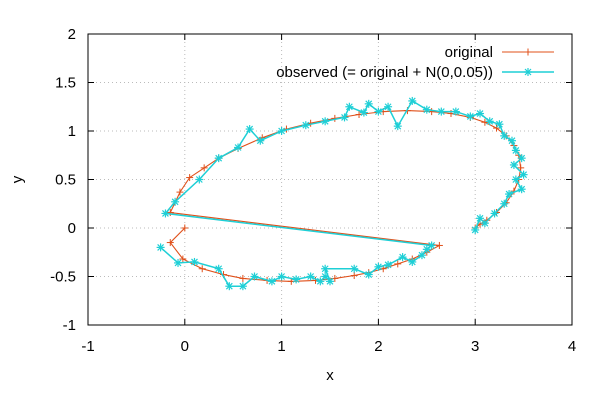 This screenshot has height=400, width=600. I want to click on y-tick-label: -1, so click(69, 325).